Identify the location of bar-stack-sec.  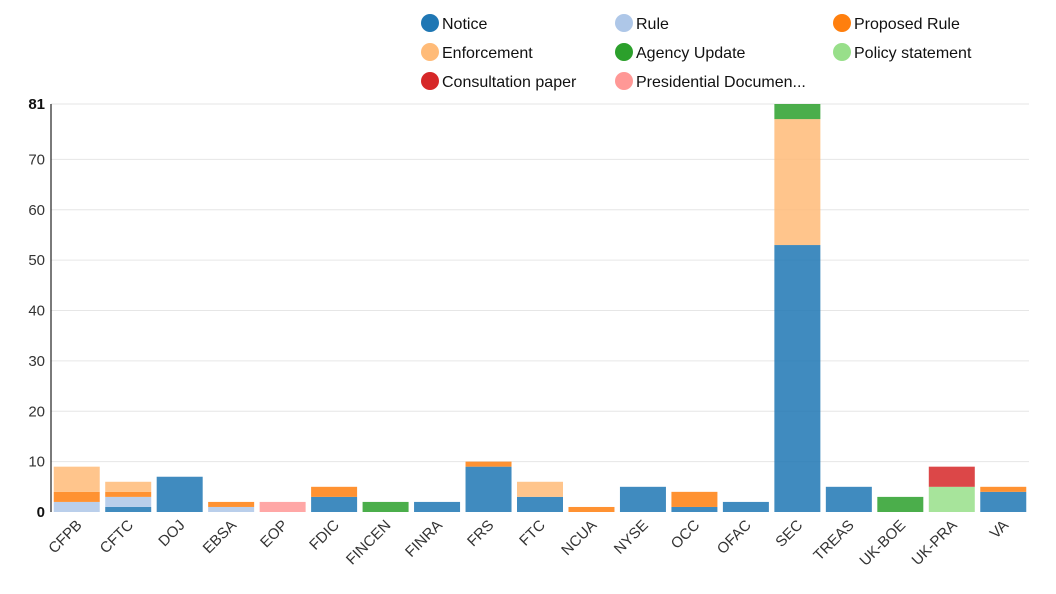
(797, 308).